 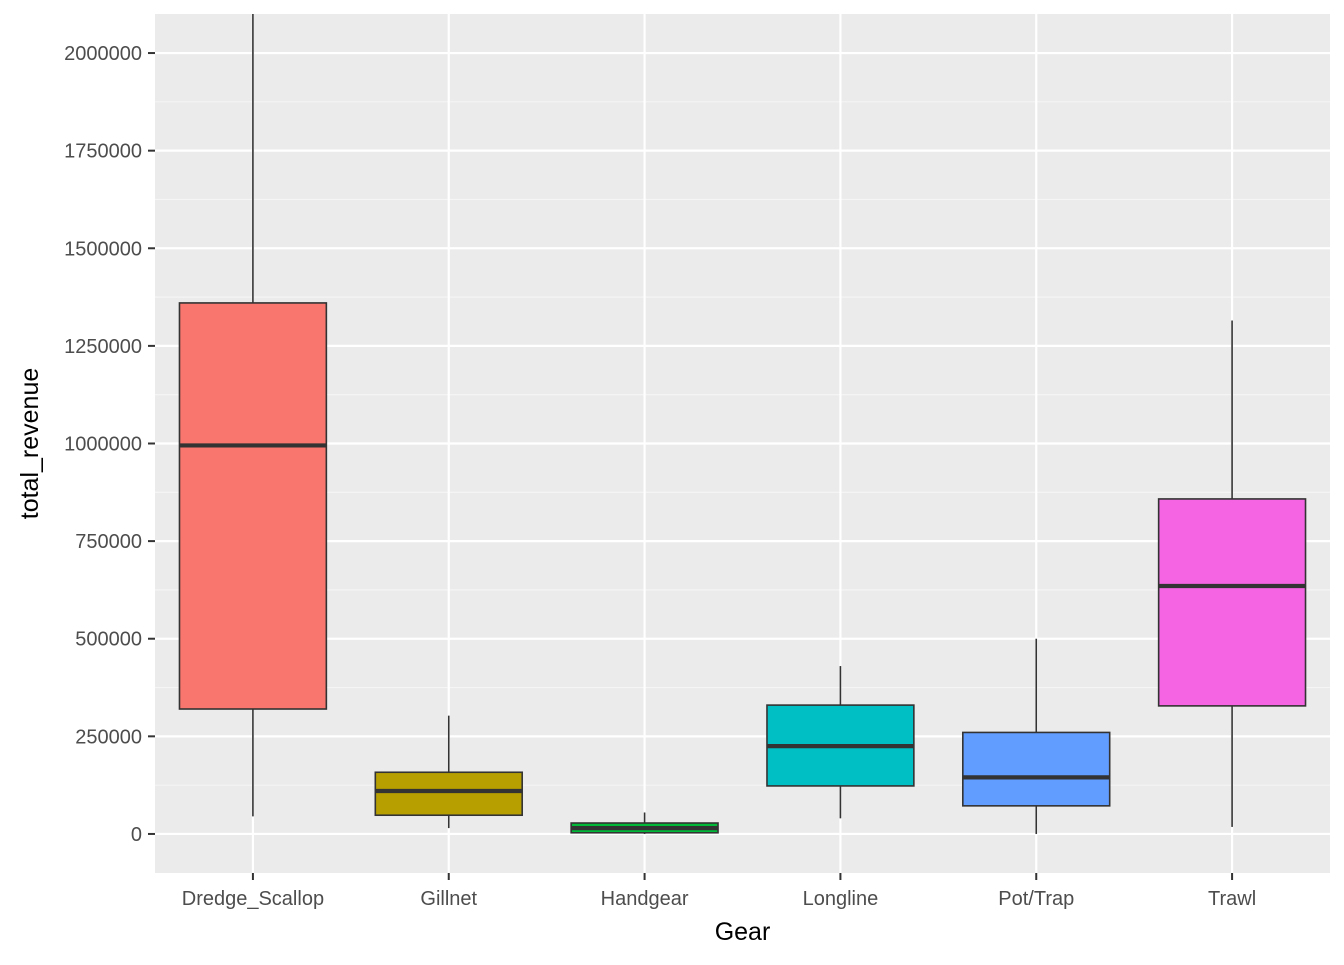 What do you see at coordinates (103, 347) in the screenshot?
I see `y-tick-label: 1250000` at bounding box center [103, 347].